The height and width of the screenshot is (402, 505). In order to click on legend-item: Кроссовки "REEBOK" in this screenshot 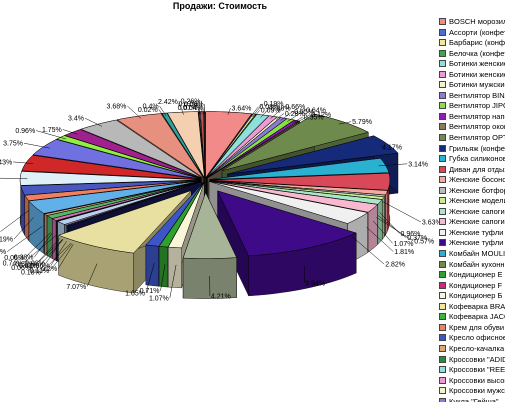, I will do `click(472, 370)`.